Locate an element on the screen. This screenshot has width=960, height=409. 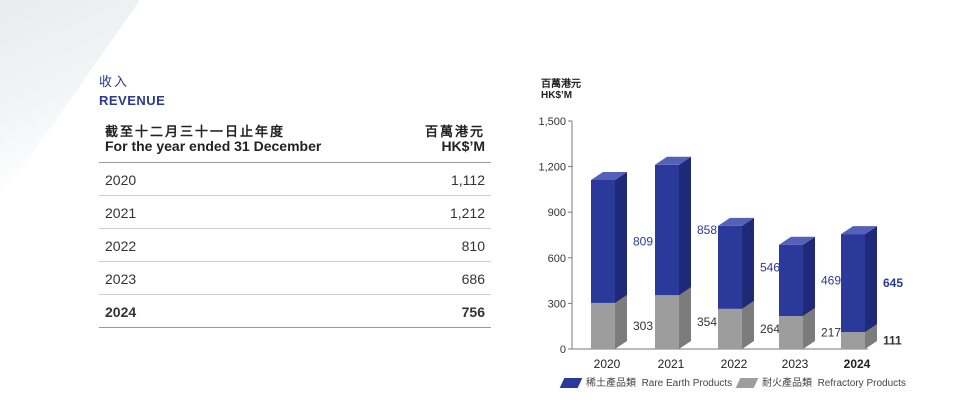
data-label-refractory: 303 is located at coordinates (643, 326).